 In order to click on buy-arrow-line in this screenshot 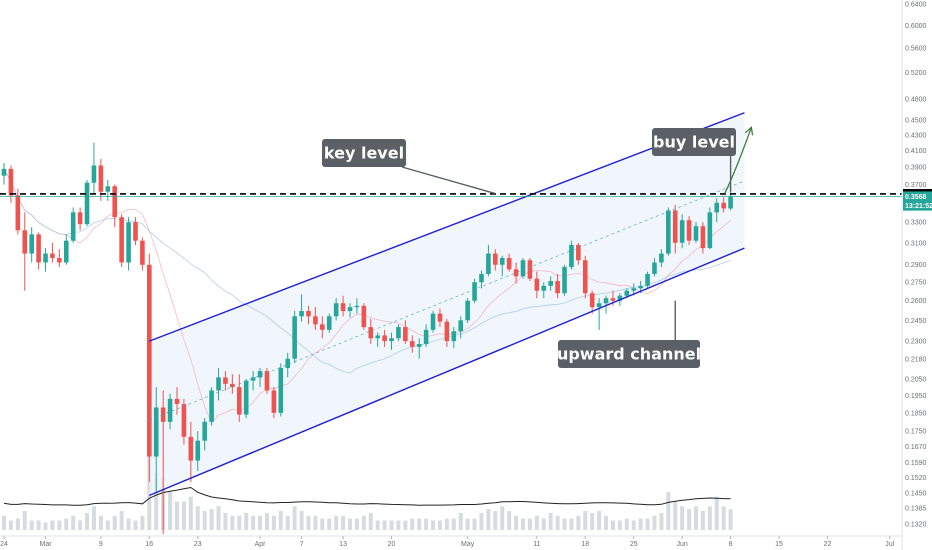, I will do `click(738, 160)`.